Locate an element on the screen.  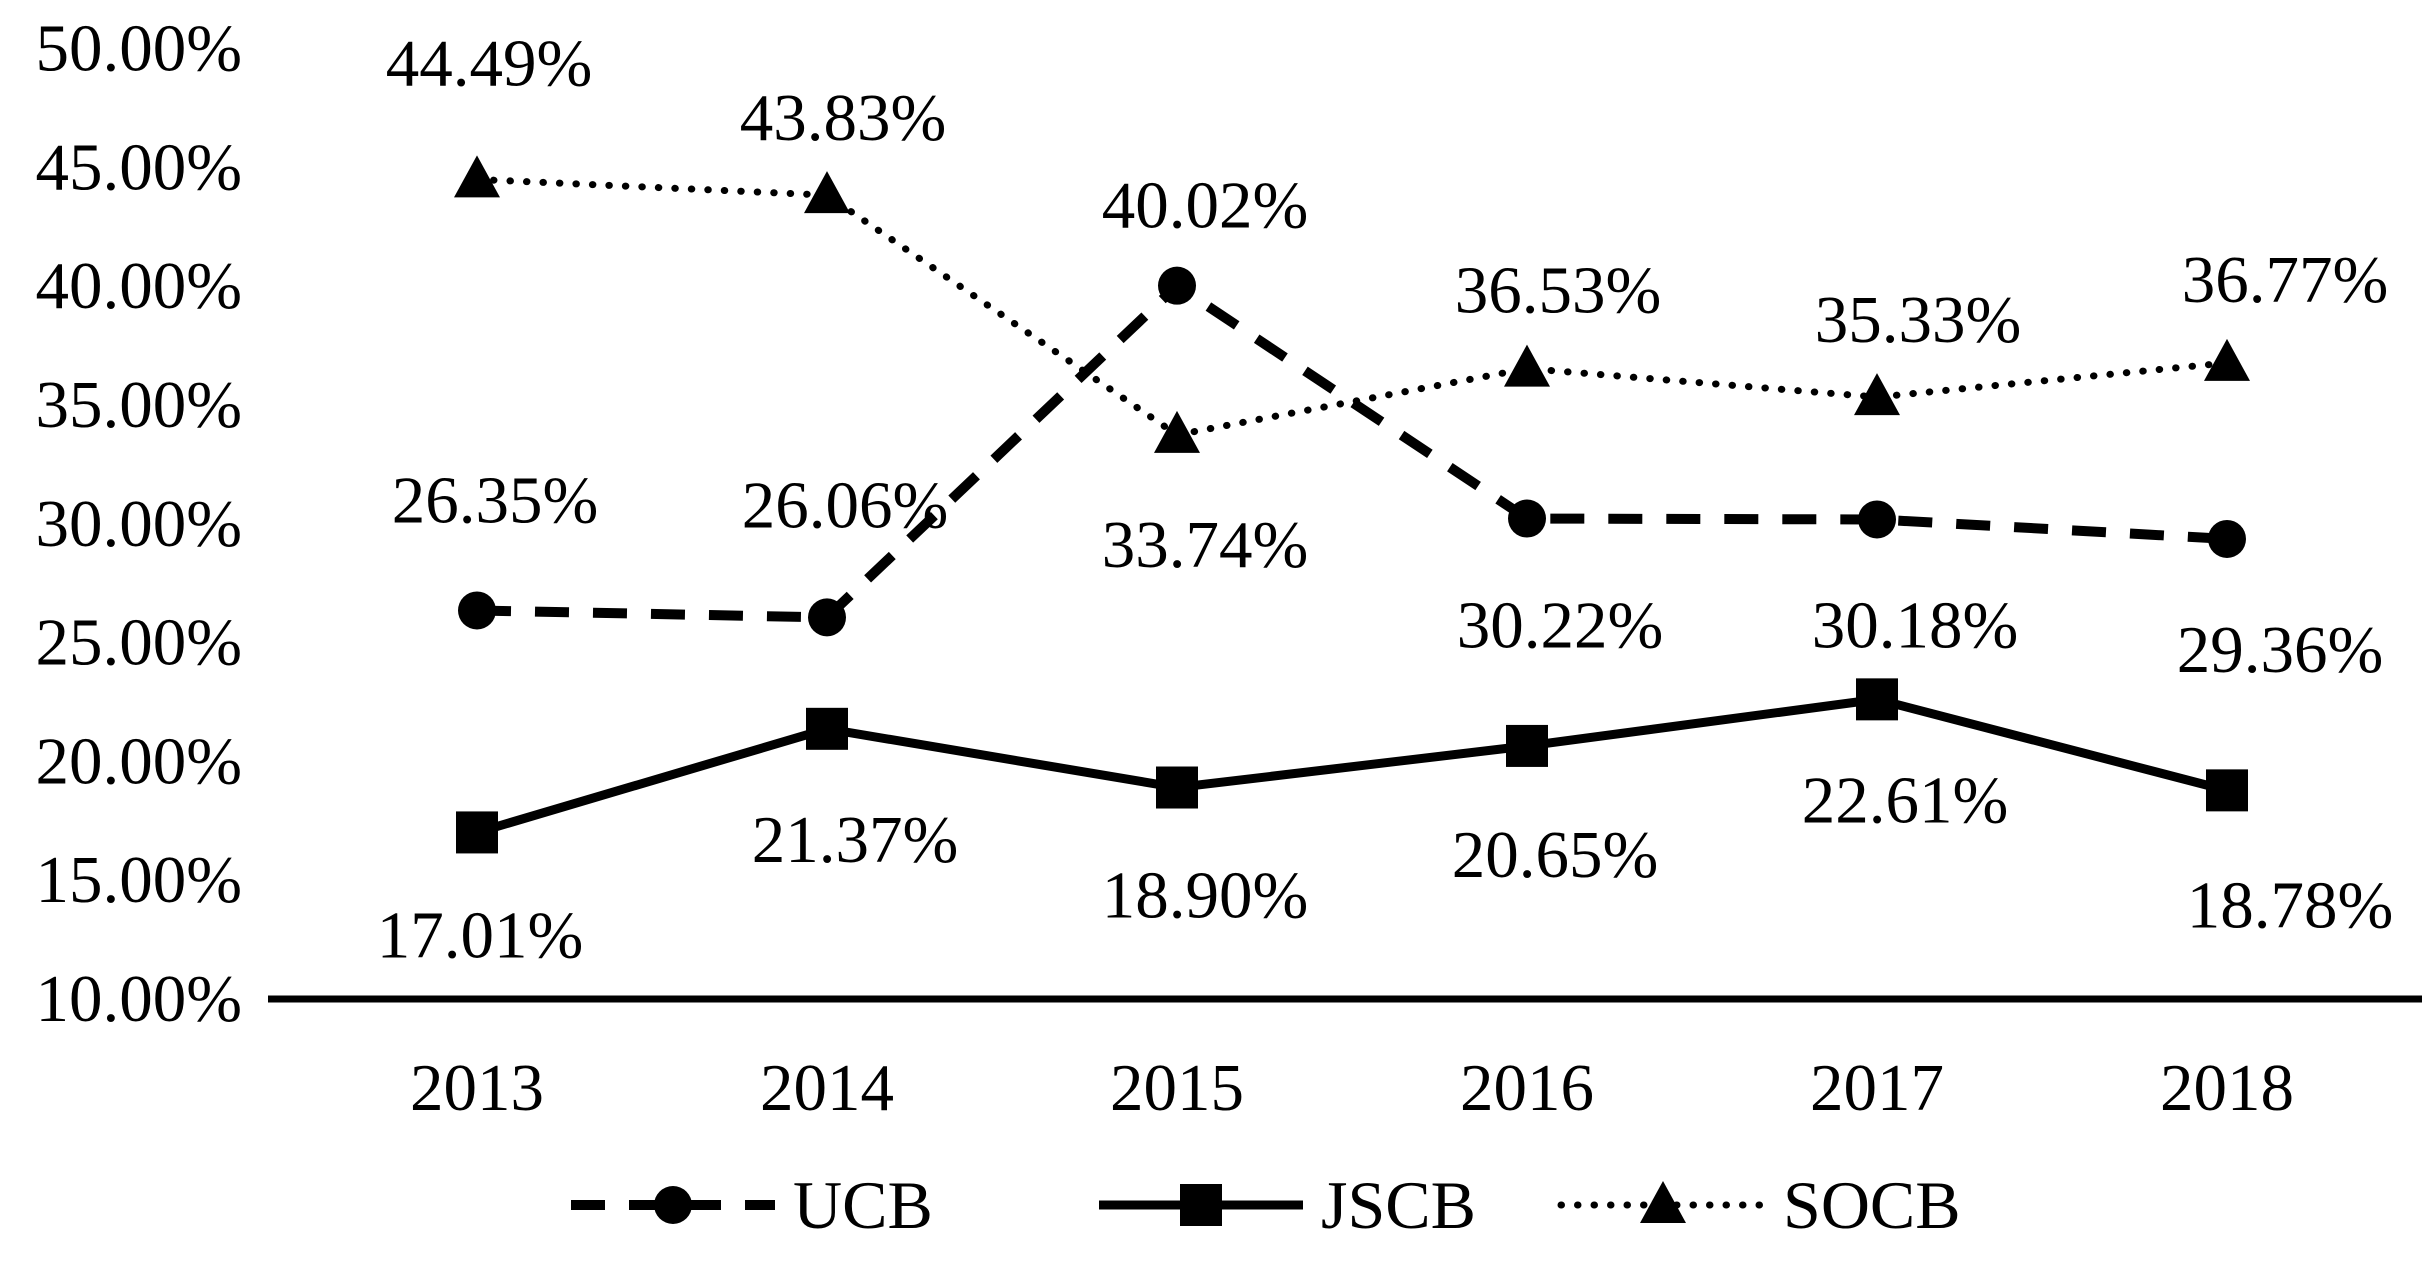
data-label-ucb: 40.02% is located at coordinates (1205, 206).